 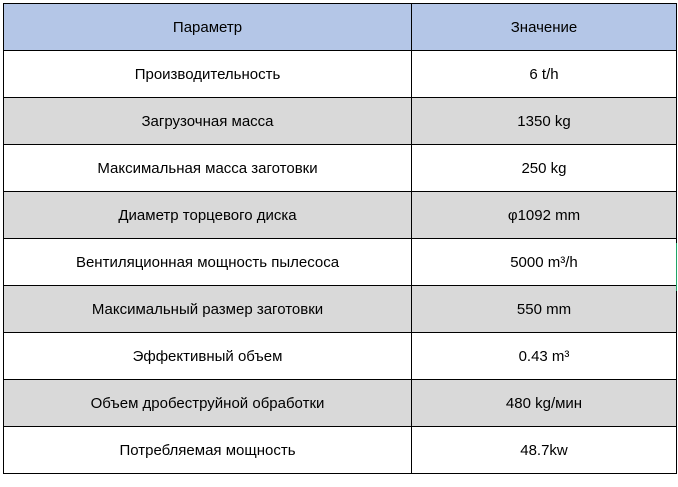 I want to click on cell-value: 0.43 m³, so click(x=544, y=356).